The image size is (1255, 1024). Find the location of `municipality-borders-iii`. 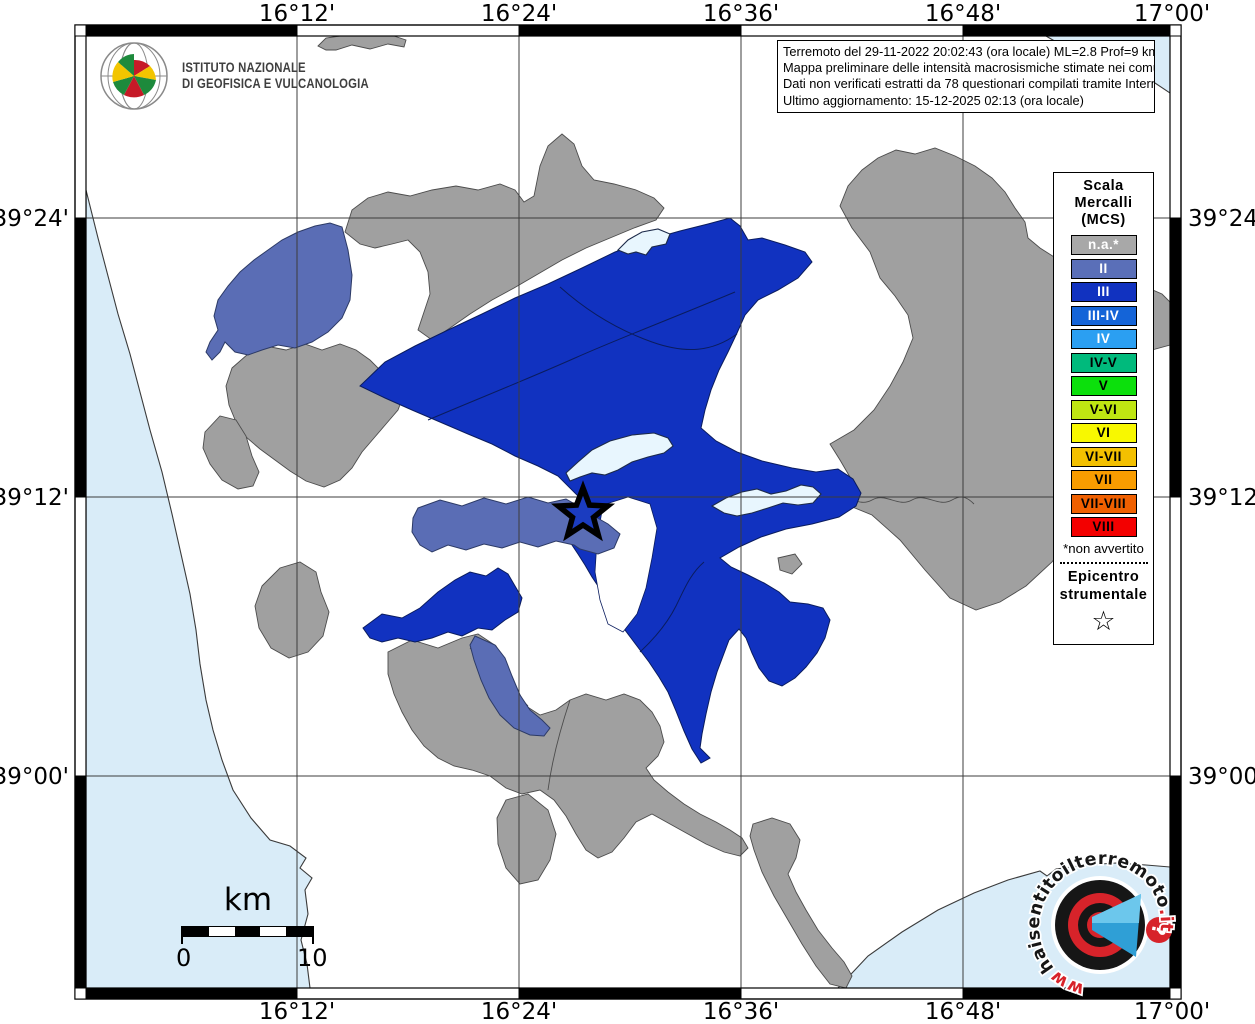

municipality-borders-iii is located at coordinates (582, 469).